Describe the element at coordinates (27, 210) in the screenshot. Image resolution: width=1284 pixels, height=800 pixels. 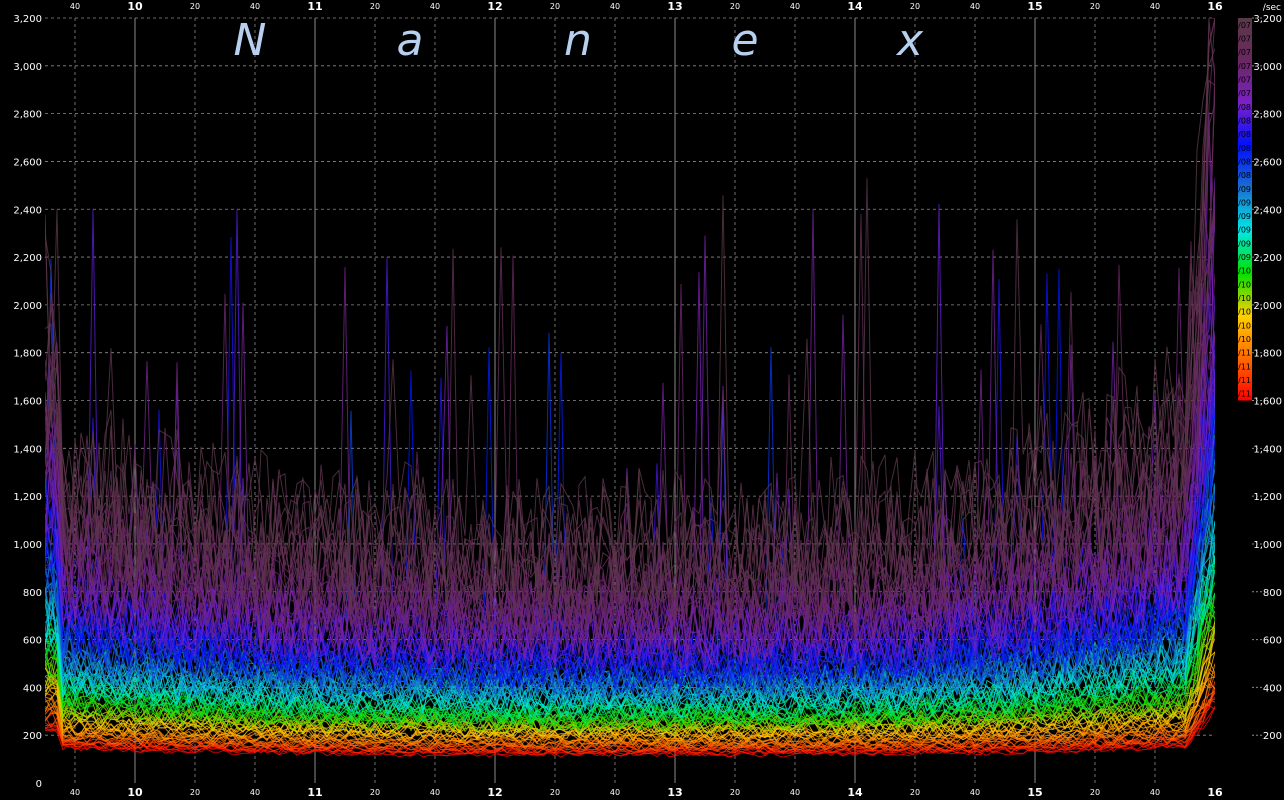
I see `y-tick-label: 2,400` at that location.